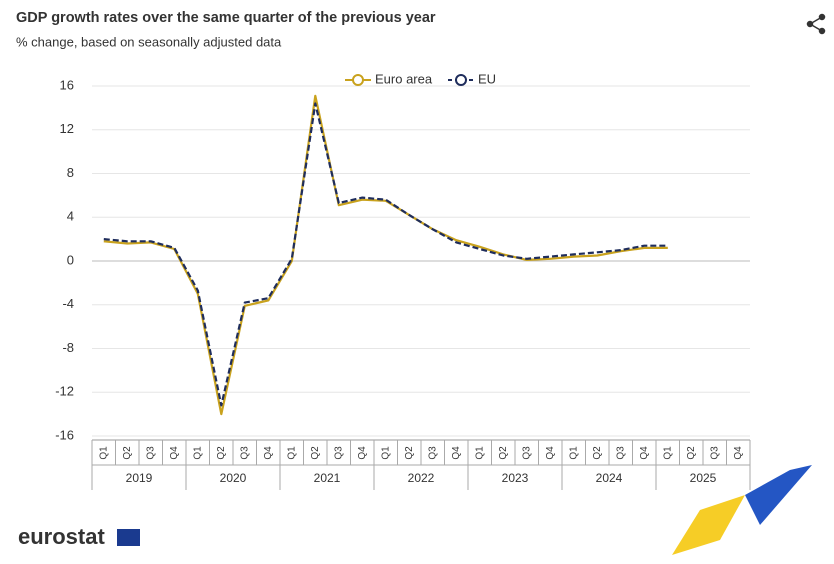  Describe the element at coordinates (233, 478) in the screenshot. I see `year-label: 2020` at that location.